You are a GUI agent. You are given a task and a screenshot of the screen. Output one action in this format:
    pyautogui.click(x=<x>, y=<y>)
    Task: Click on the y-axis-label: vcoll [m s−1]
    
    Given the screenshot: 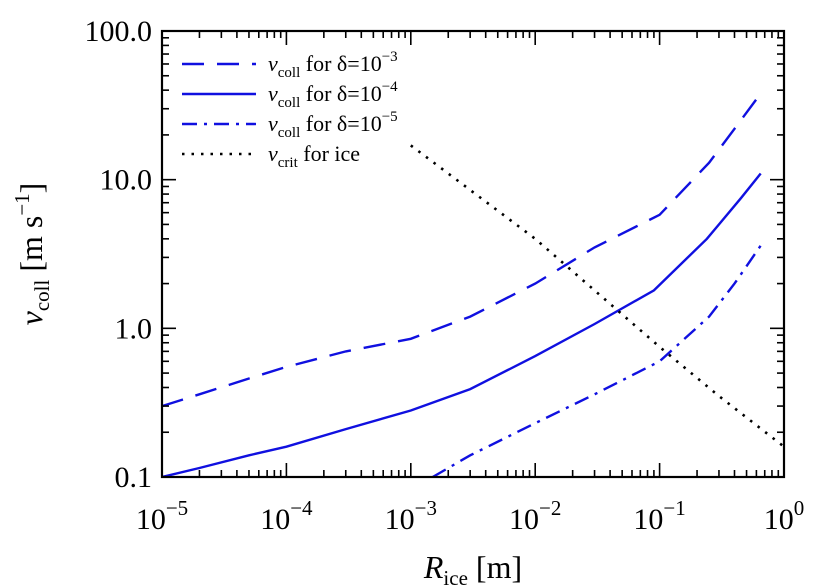 What is the action you would take?
    pyautogui.click(x=32, y=254)
    